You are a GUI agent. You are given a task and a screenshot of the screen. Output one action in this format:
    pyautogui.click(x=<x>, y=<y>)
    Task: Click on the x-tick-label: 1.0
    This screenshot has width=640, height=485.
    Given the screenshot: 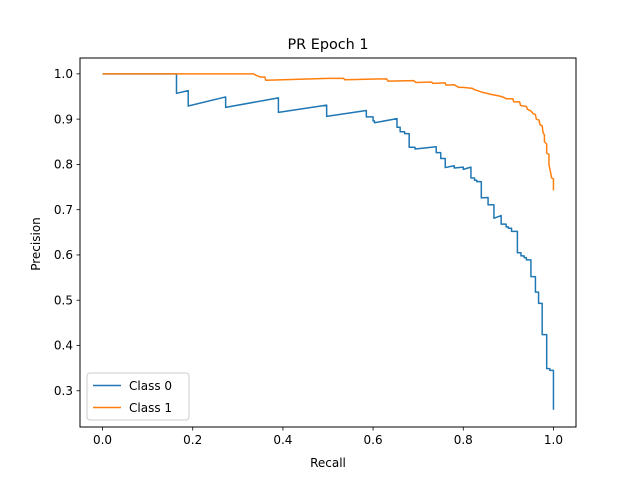 What is the action you would take?
    pyautogui.click(x=553, y=440)
    